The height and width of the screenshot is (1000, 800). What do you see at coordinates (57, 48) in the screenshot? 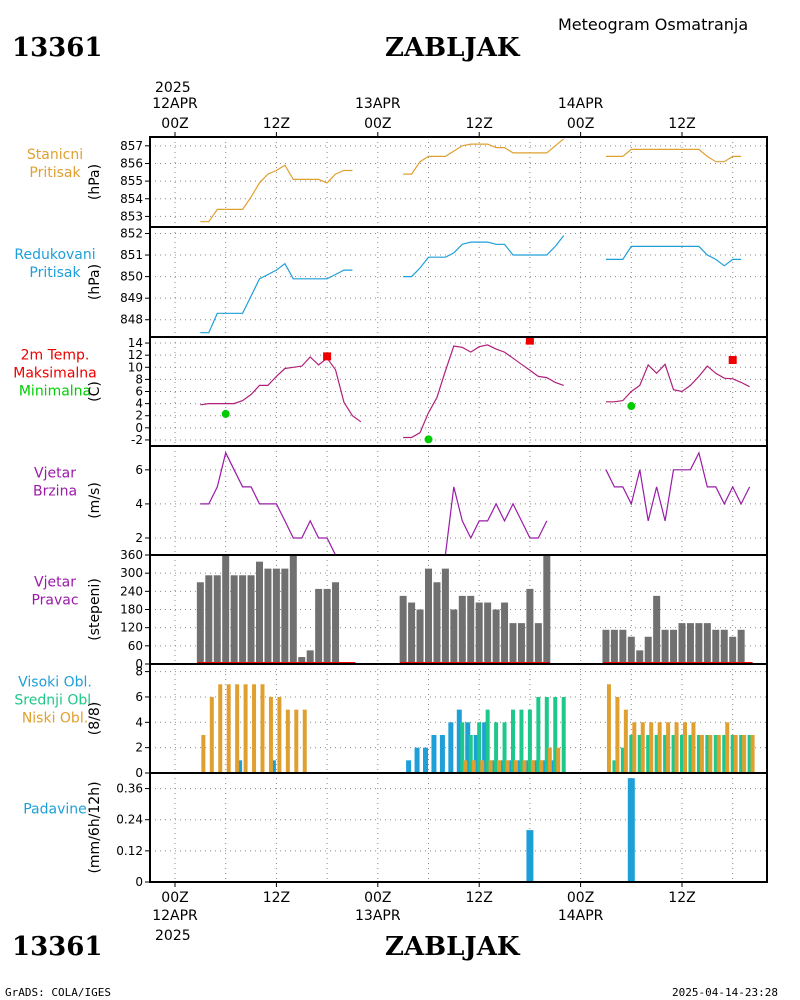
I see `station-id: 13361` at bounding box center [57, 48].